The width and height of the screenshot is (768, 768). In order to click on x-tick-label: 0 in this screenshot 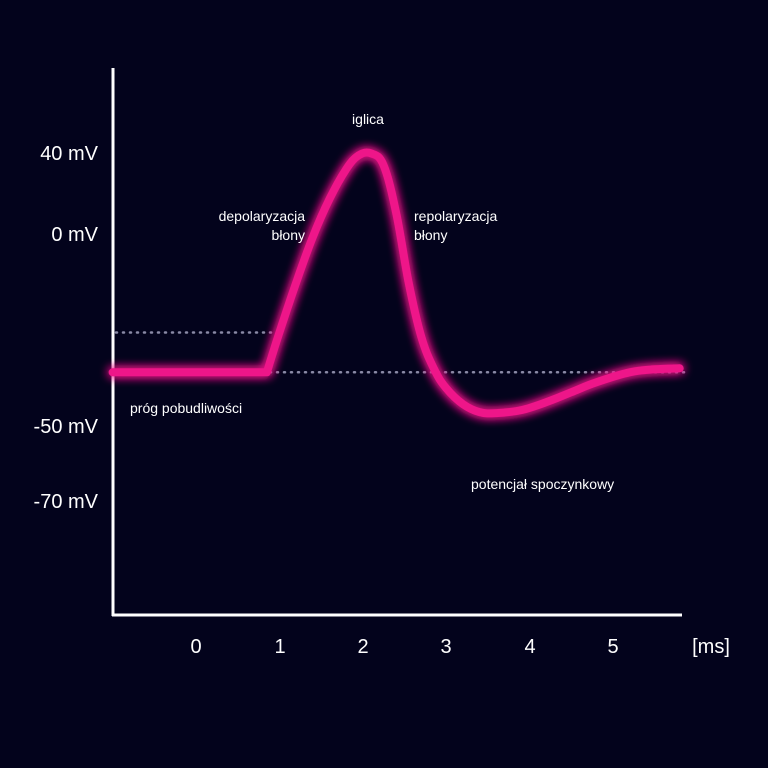, I will do `click(195, 647)`.